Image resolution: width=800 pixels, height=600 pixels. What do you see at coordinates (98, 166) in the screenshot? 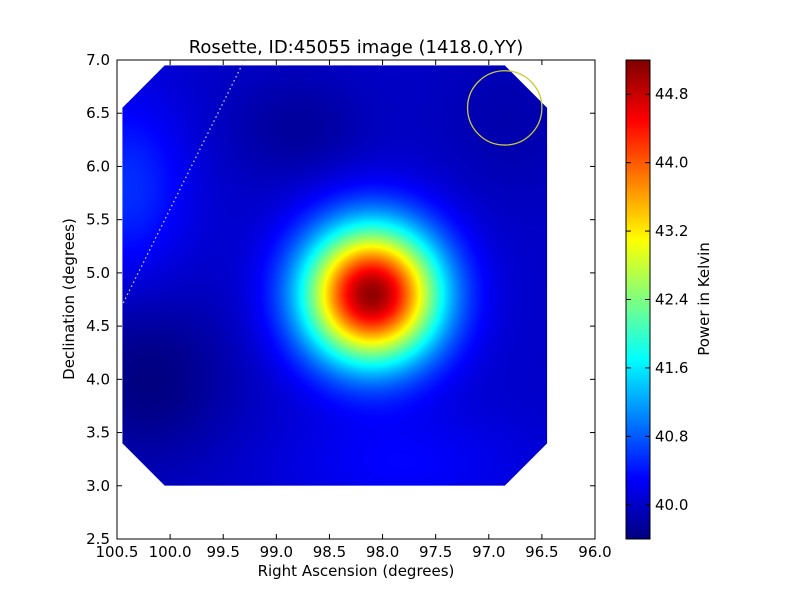
I see `y-tick-label: 6.0` at bounding box center [98, 166].